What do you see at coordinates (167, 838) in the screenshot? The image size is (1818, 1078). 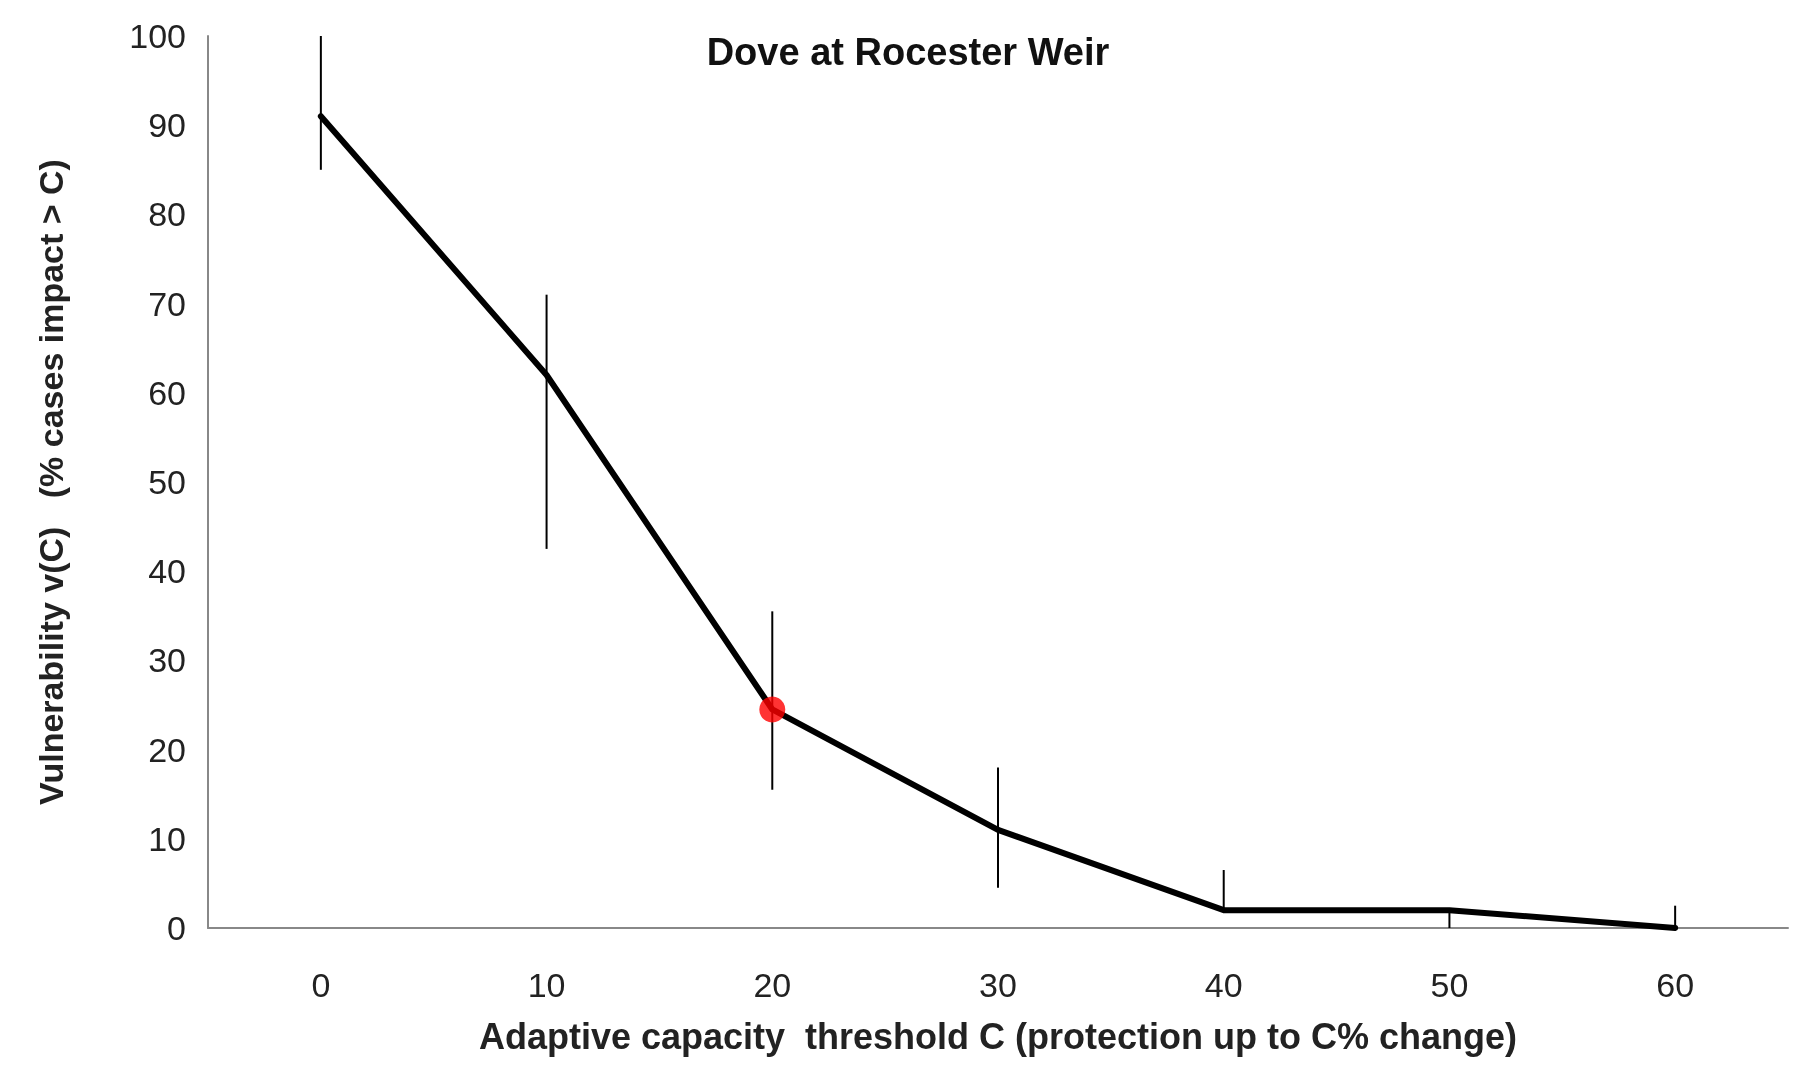 I see `y-tick-label: 10` at bounding box center [167, 838].